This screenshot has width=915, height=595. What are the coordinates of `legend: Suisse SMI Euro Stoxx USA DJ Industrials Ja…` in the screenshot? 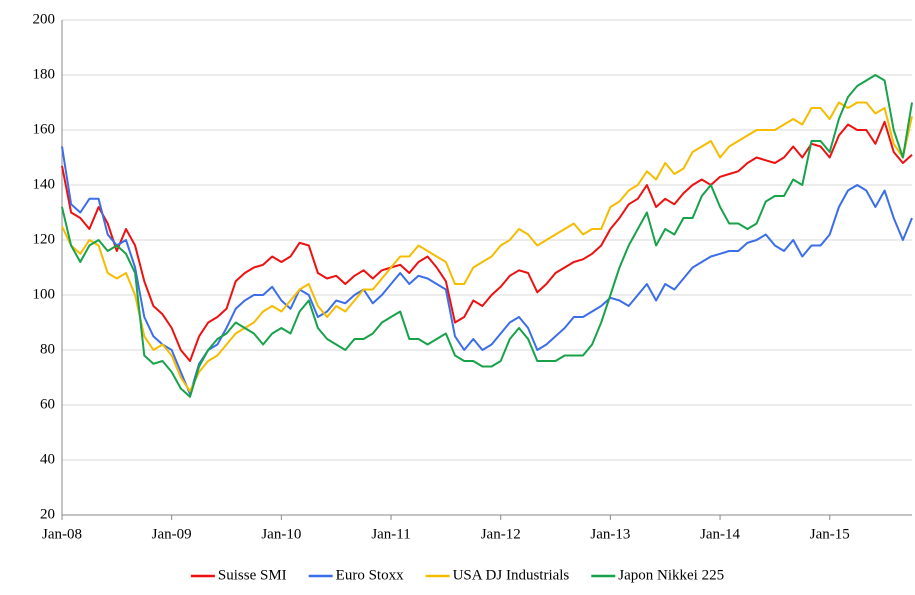 It's located at (457, 575).